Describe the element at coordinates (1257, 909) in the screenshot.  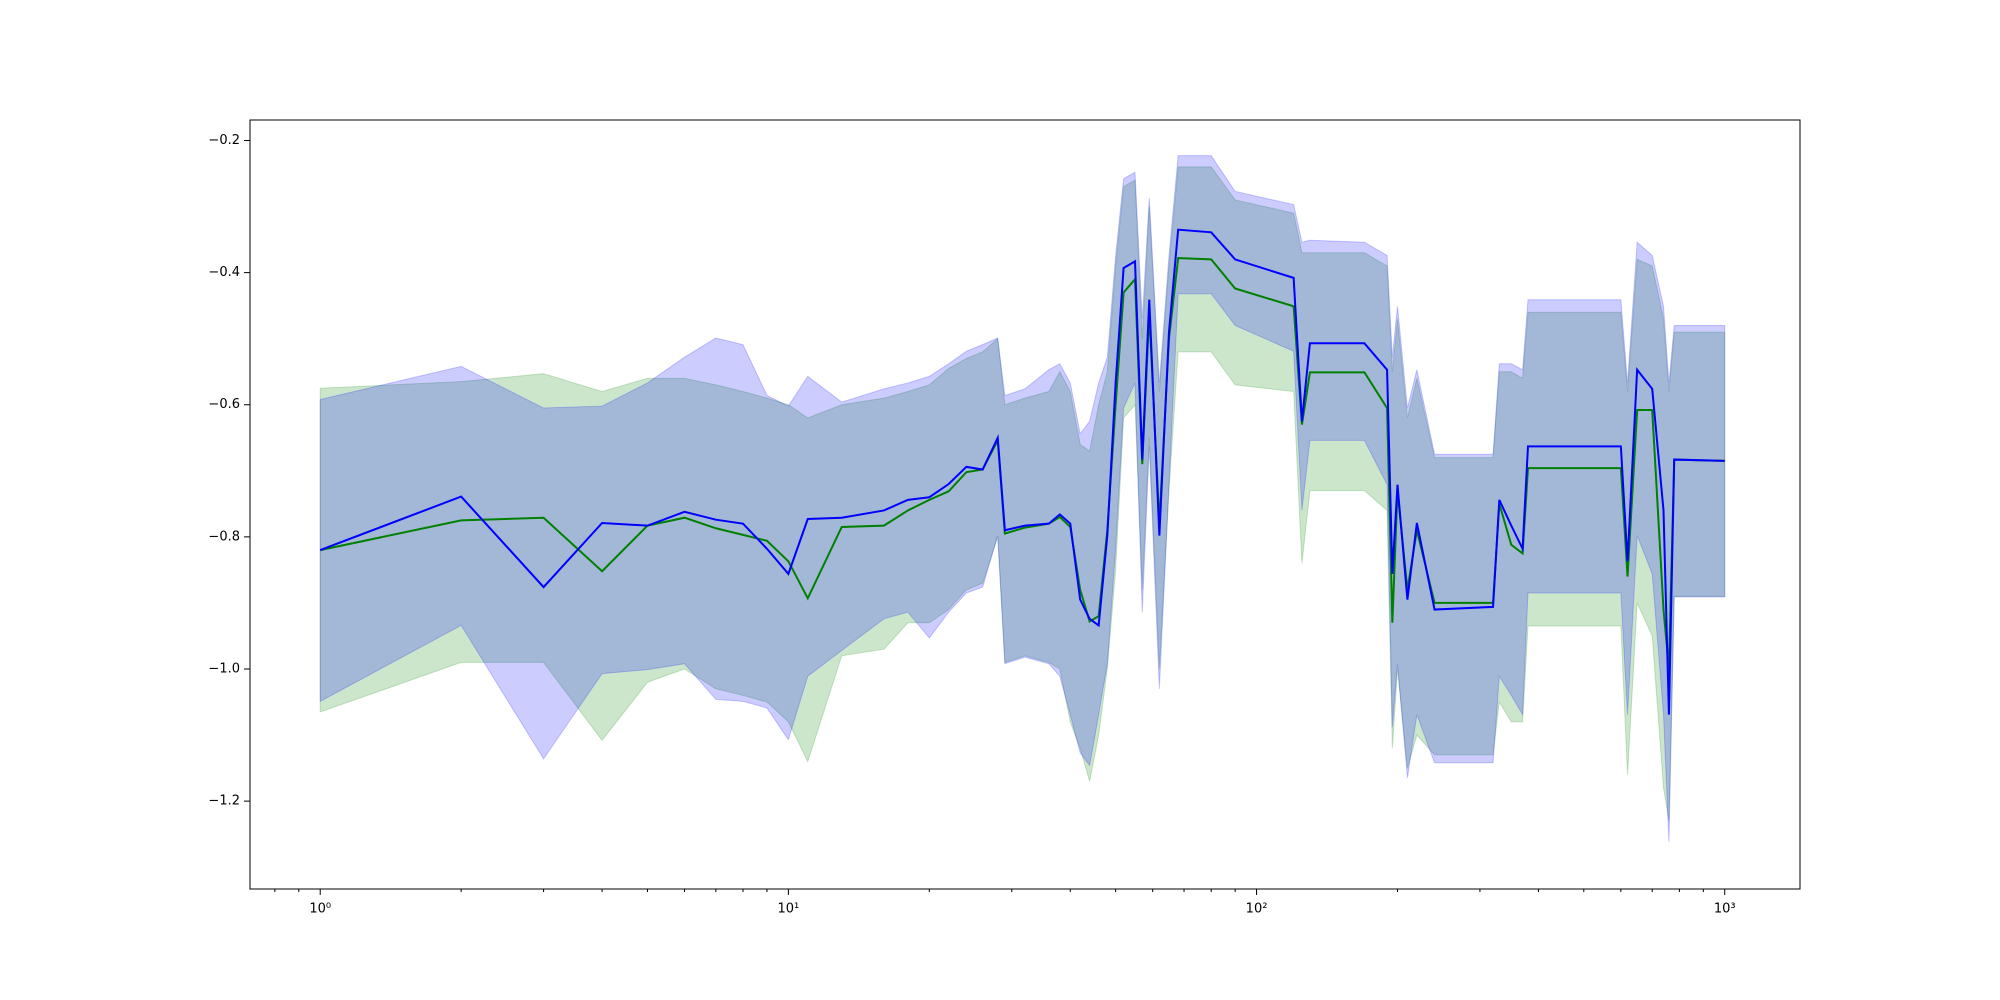
I see `x-tick-label: 10²` at that location.